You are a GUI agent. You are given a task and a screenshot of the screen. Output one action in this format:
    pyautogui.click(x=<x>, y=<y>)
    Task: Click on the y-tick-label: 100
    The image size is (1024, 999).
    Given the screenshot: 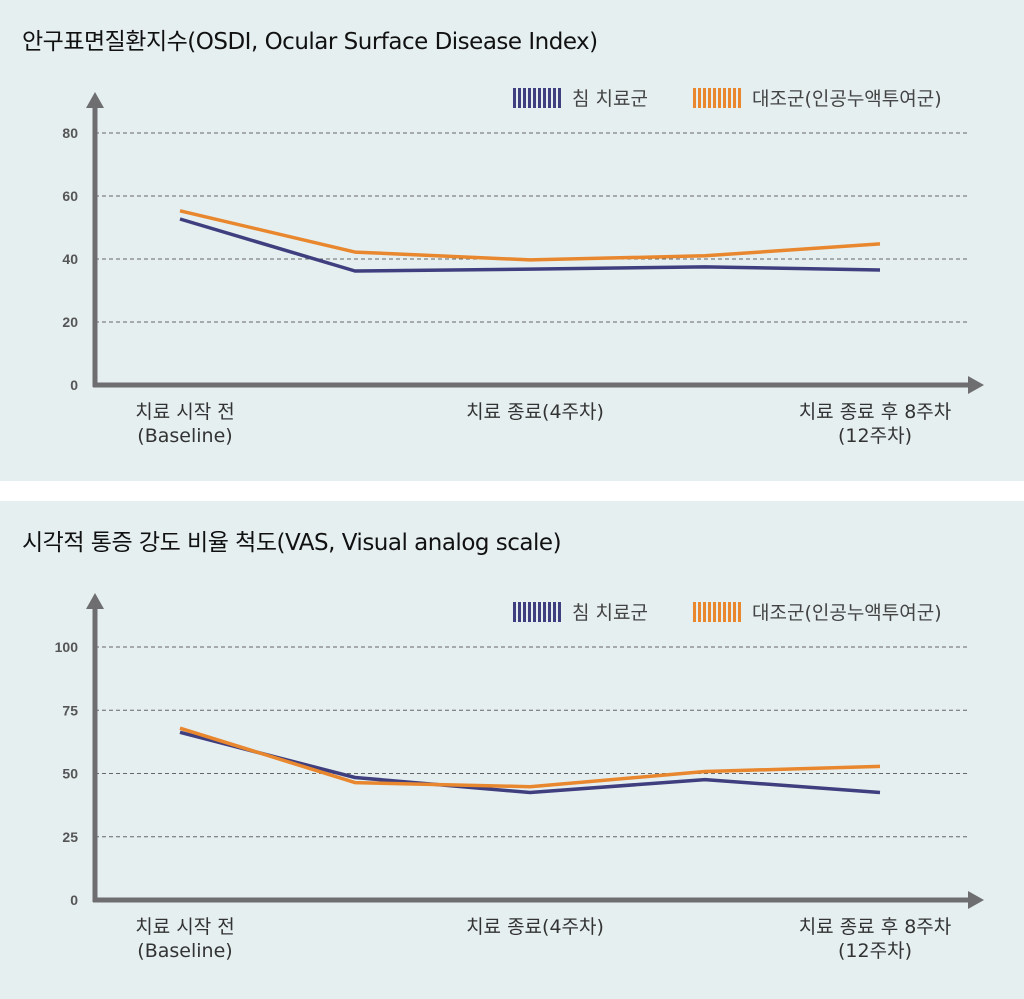 What is the action you would take?
    pyautogui.click(x=67, y=647)
    